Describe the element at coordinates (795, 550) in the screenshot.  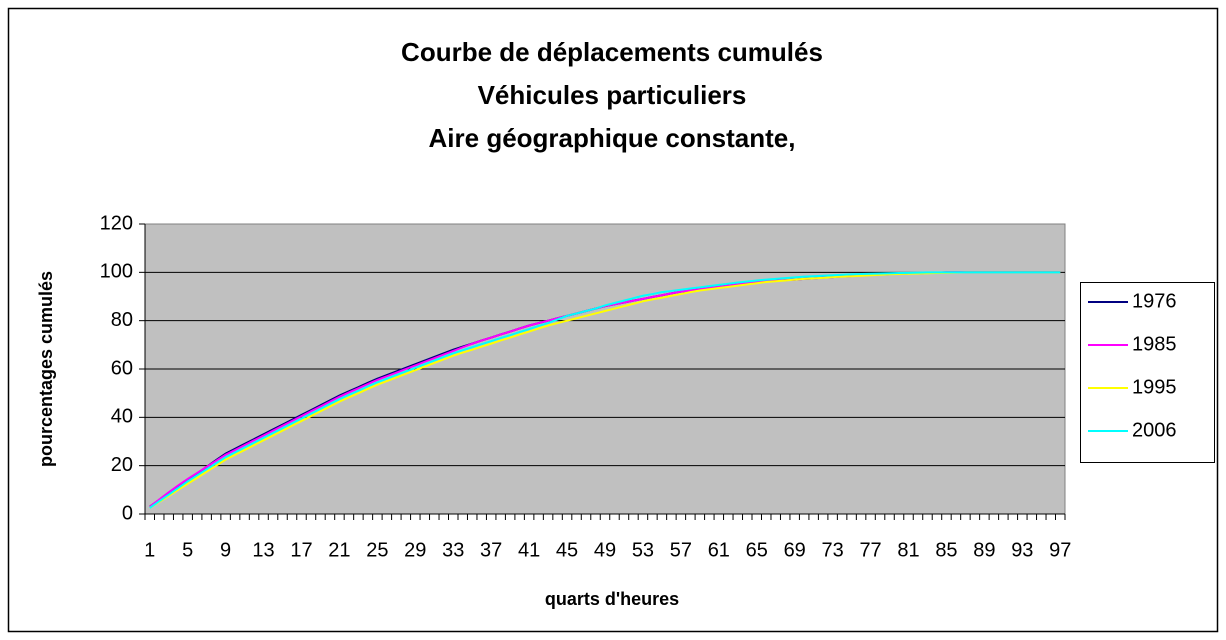
I see `x-tick-label: 69` at that location.